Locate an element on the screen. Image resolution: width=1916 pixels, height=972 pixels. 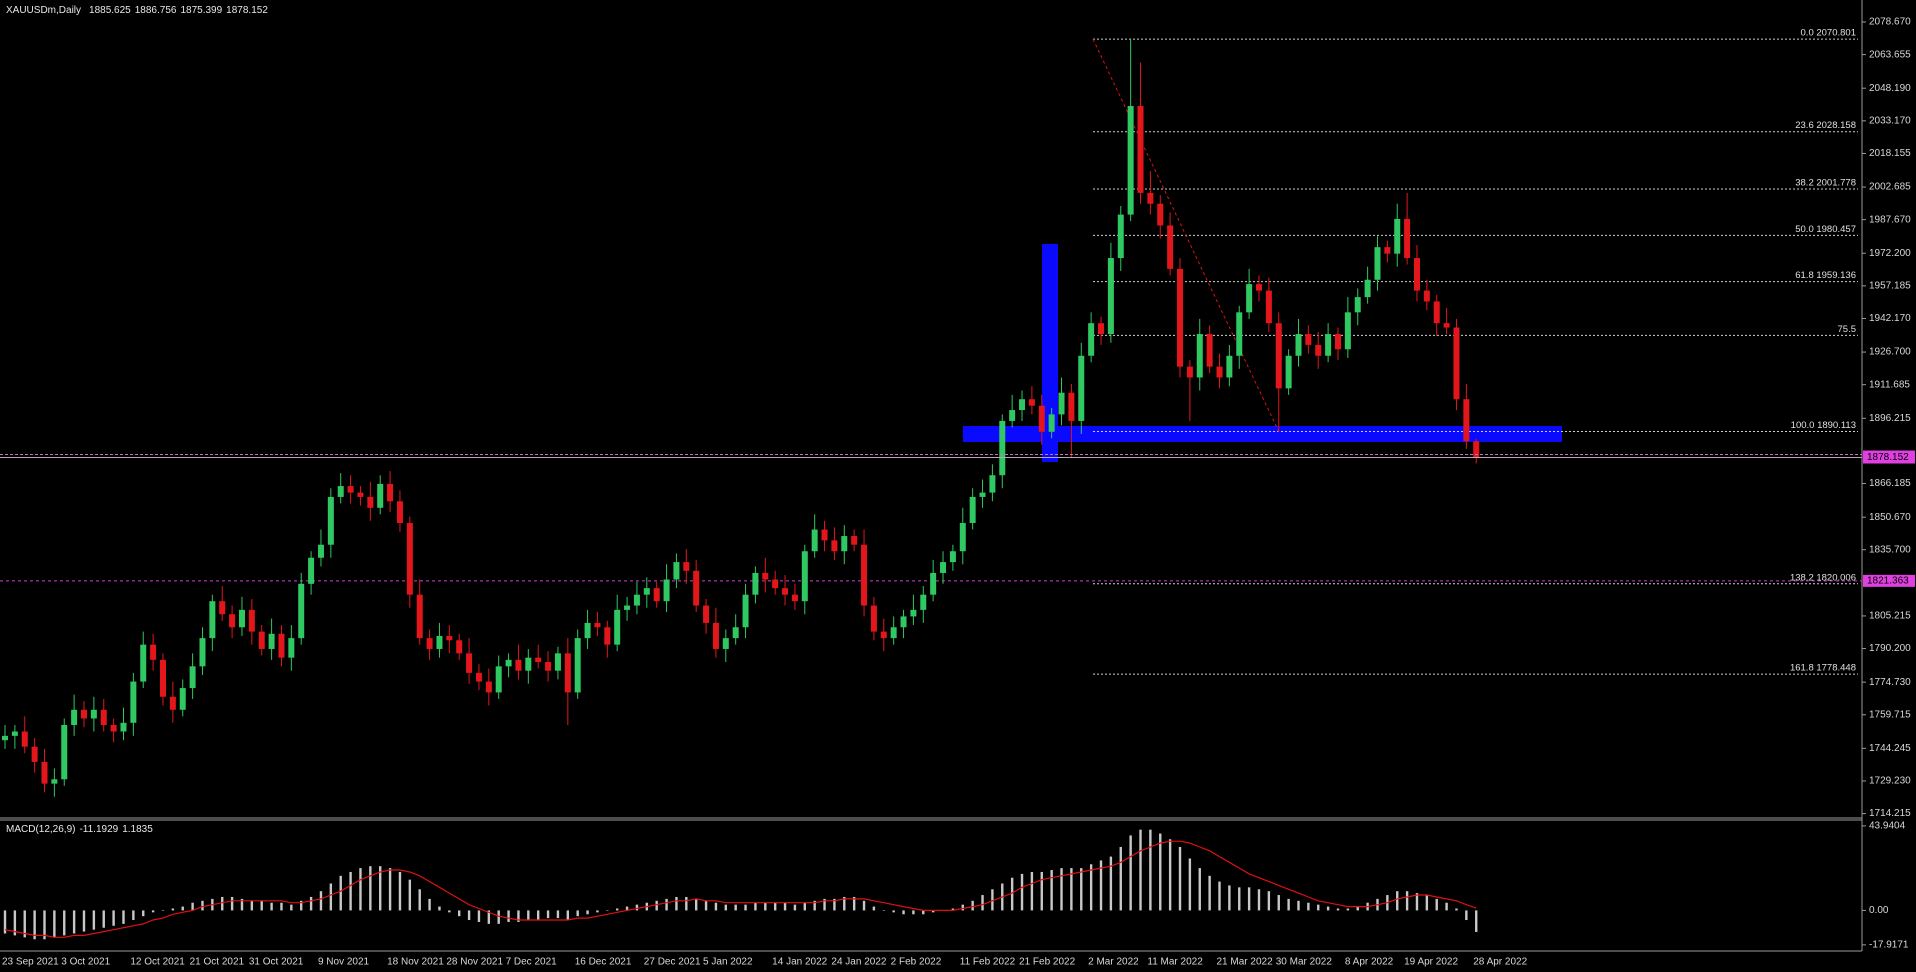
y-tick-label: 1759.715 is located at coordinates (1890, 714).